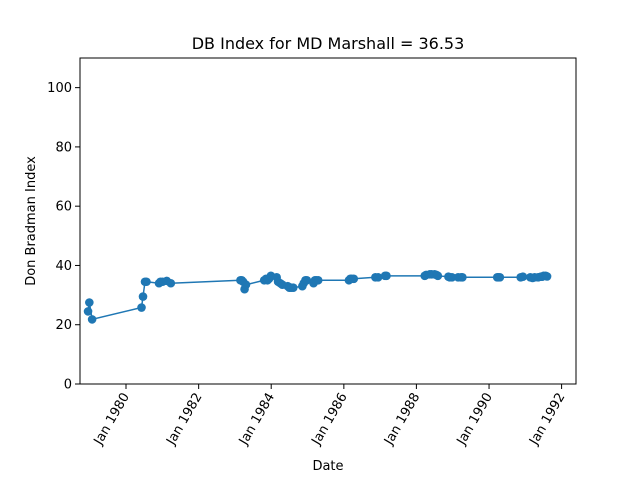 The image size is (640, 480). I want to click on y-axis-label: Don Bradman Index, so click(31, 221).